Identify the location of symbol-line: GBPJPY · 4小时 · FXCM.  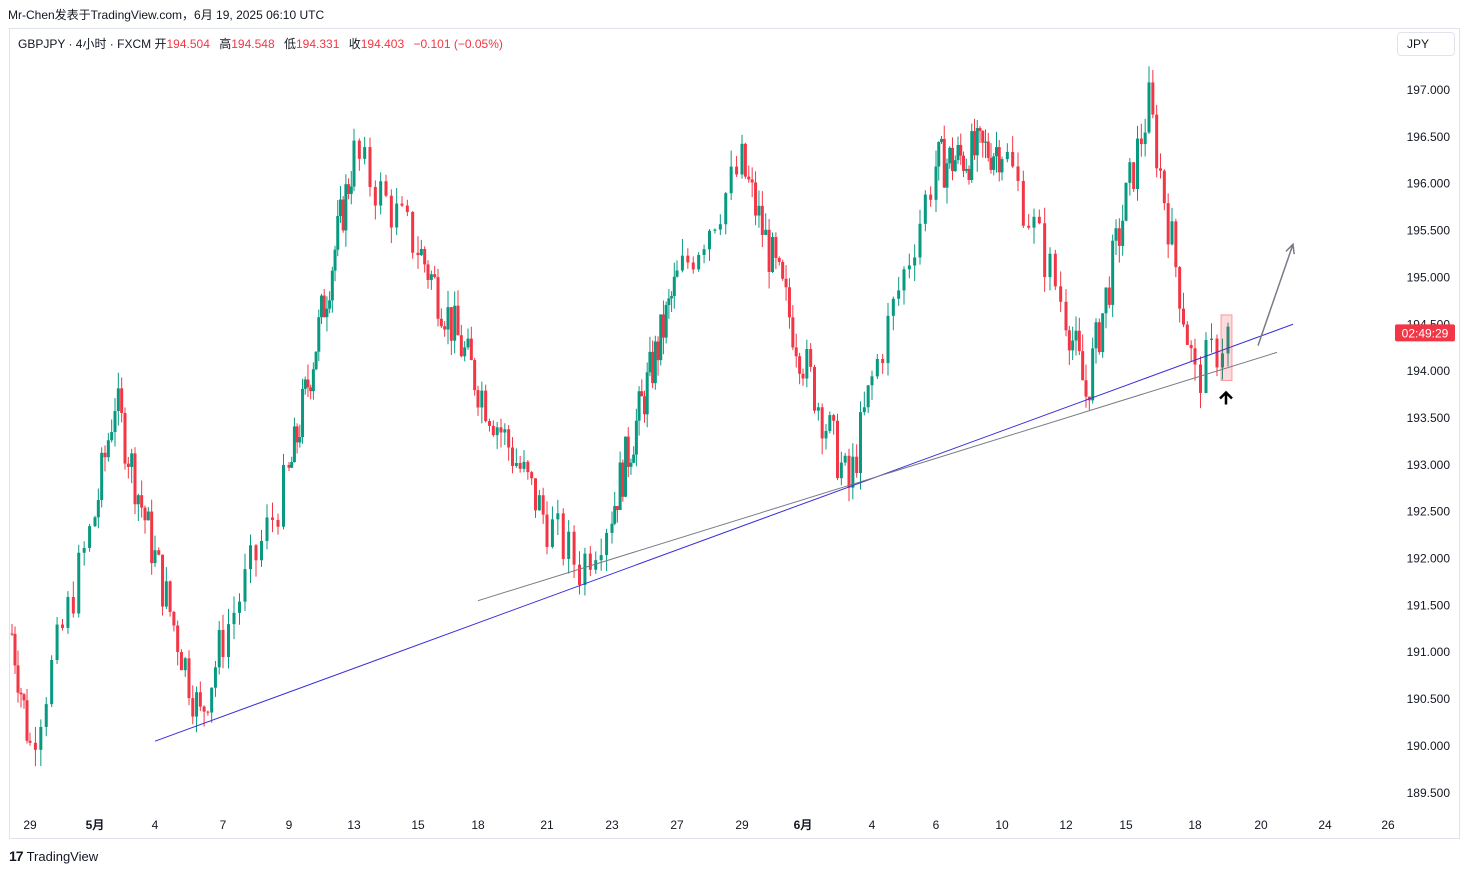
(85, 44).